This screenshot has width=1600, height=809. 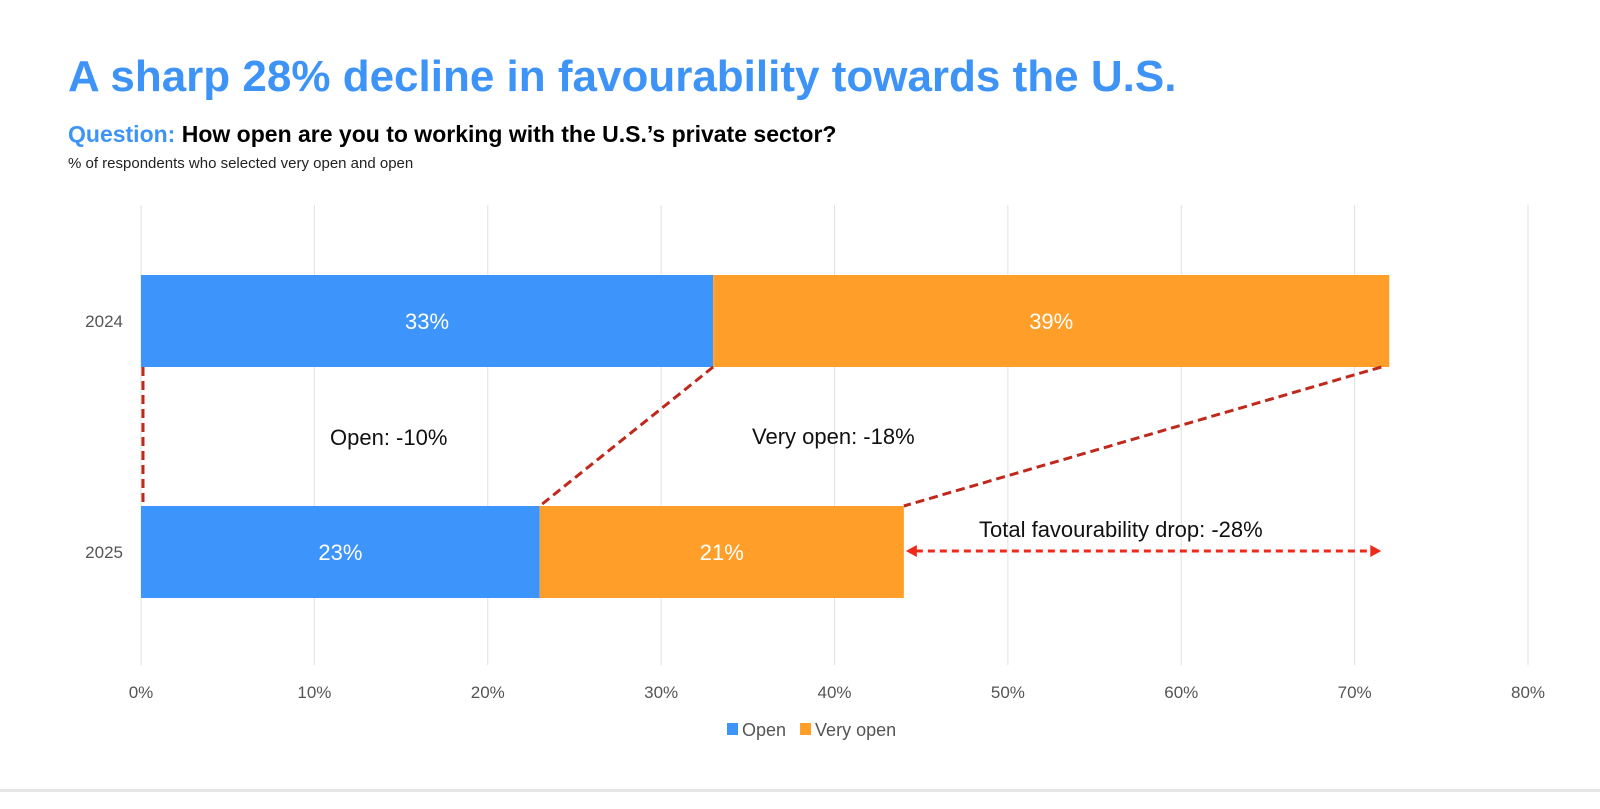 I want to click on x-tick-label: 60%, so click(x=1181, y=692).